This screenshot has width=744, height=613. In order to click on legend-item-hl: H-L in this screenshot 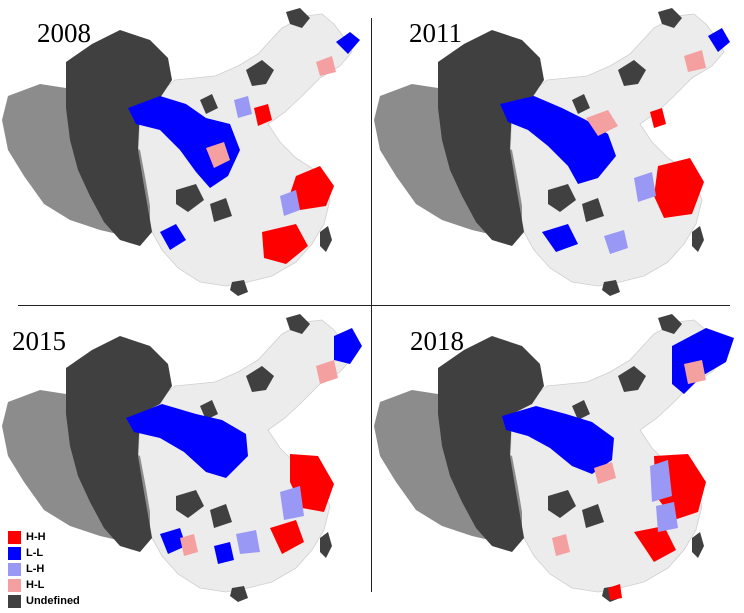, I will do `click(44, 585)`.